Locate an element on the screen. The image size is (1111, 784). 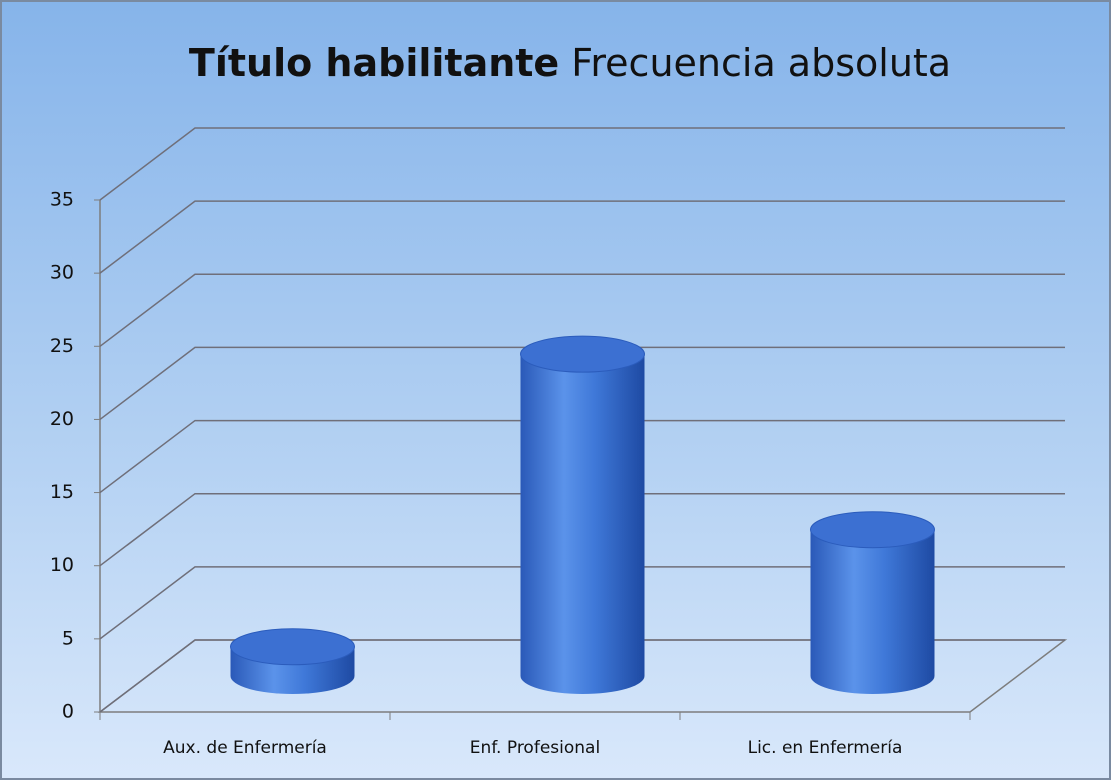
y-tick-label: 35 is located at coordinates (62, 200).